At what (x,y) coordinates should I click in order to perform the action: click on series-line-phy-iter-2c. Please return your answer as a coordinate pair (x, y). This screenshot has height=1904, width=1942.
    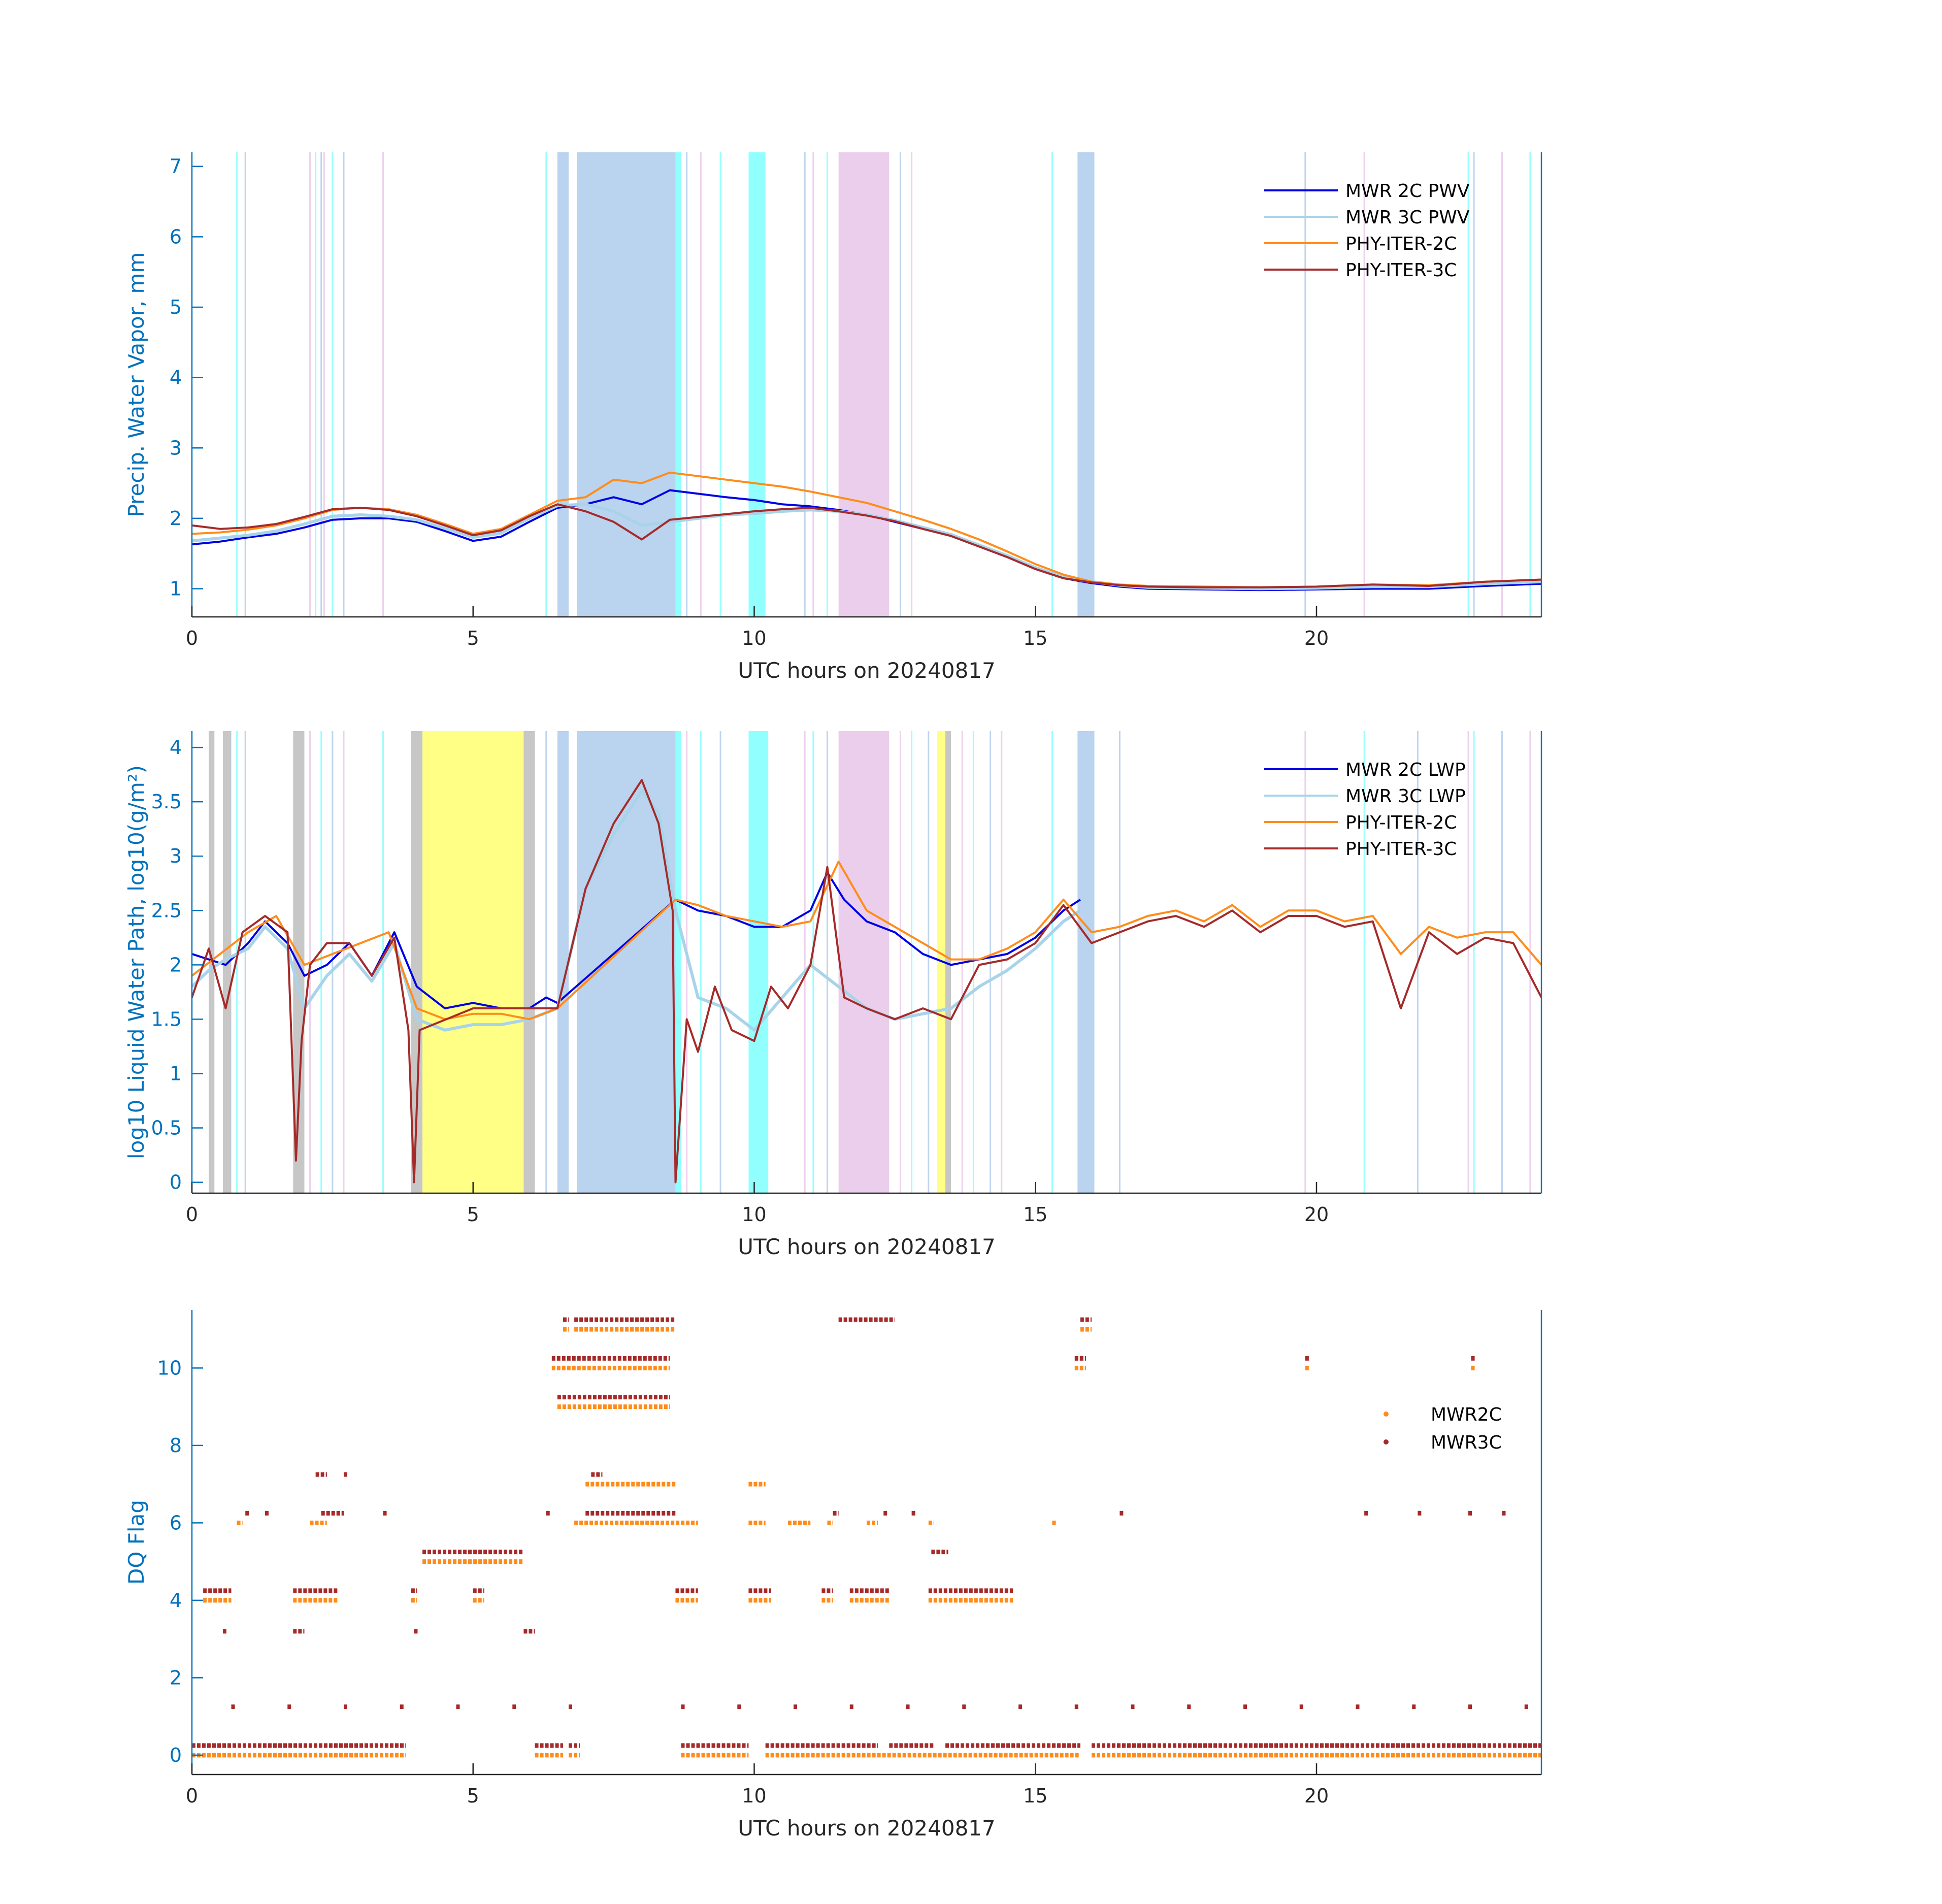
    Looking at the image, I should click on (866, 941).